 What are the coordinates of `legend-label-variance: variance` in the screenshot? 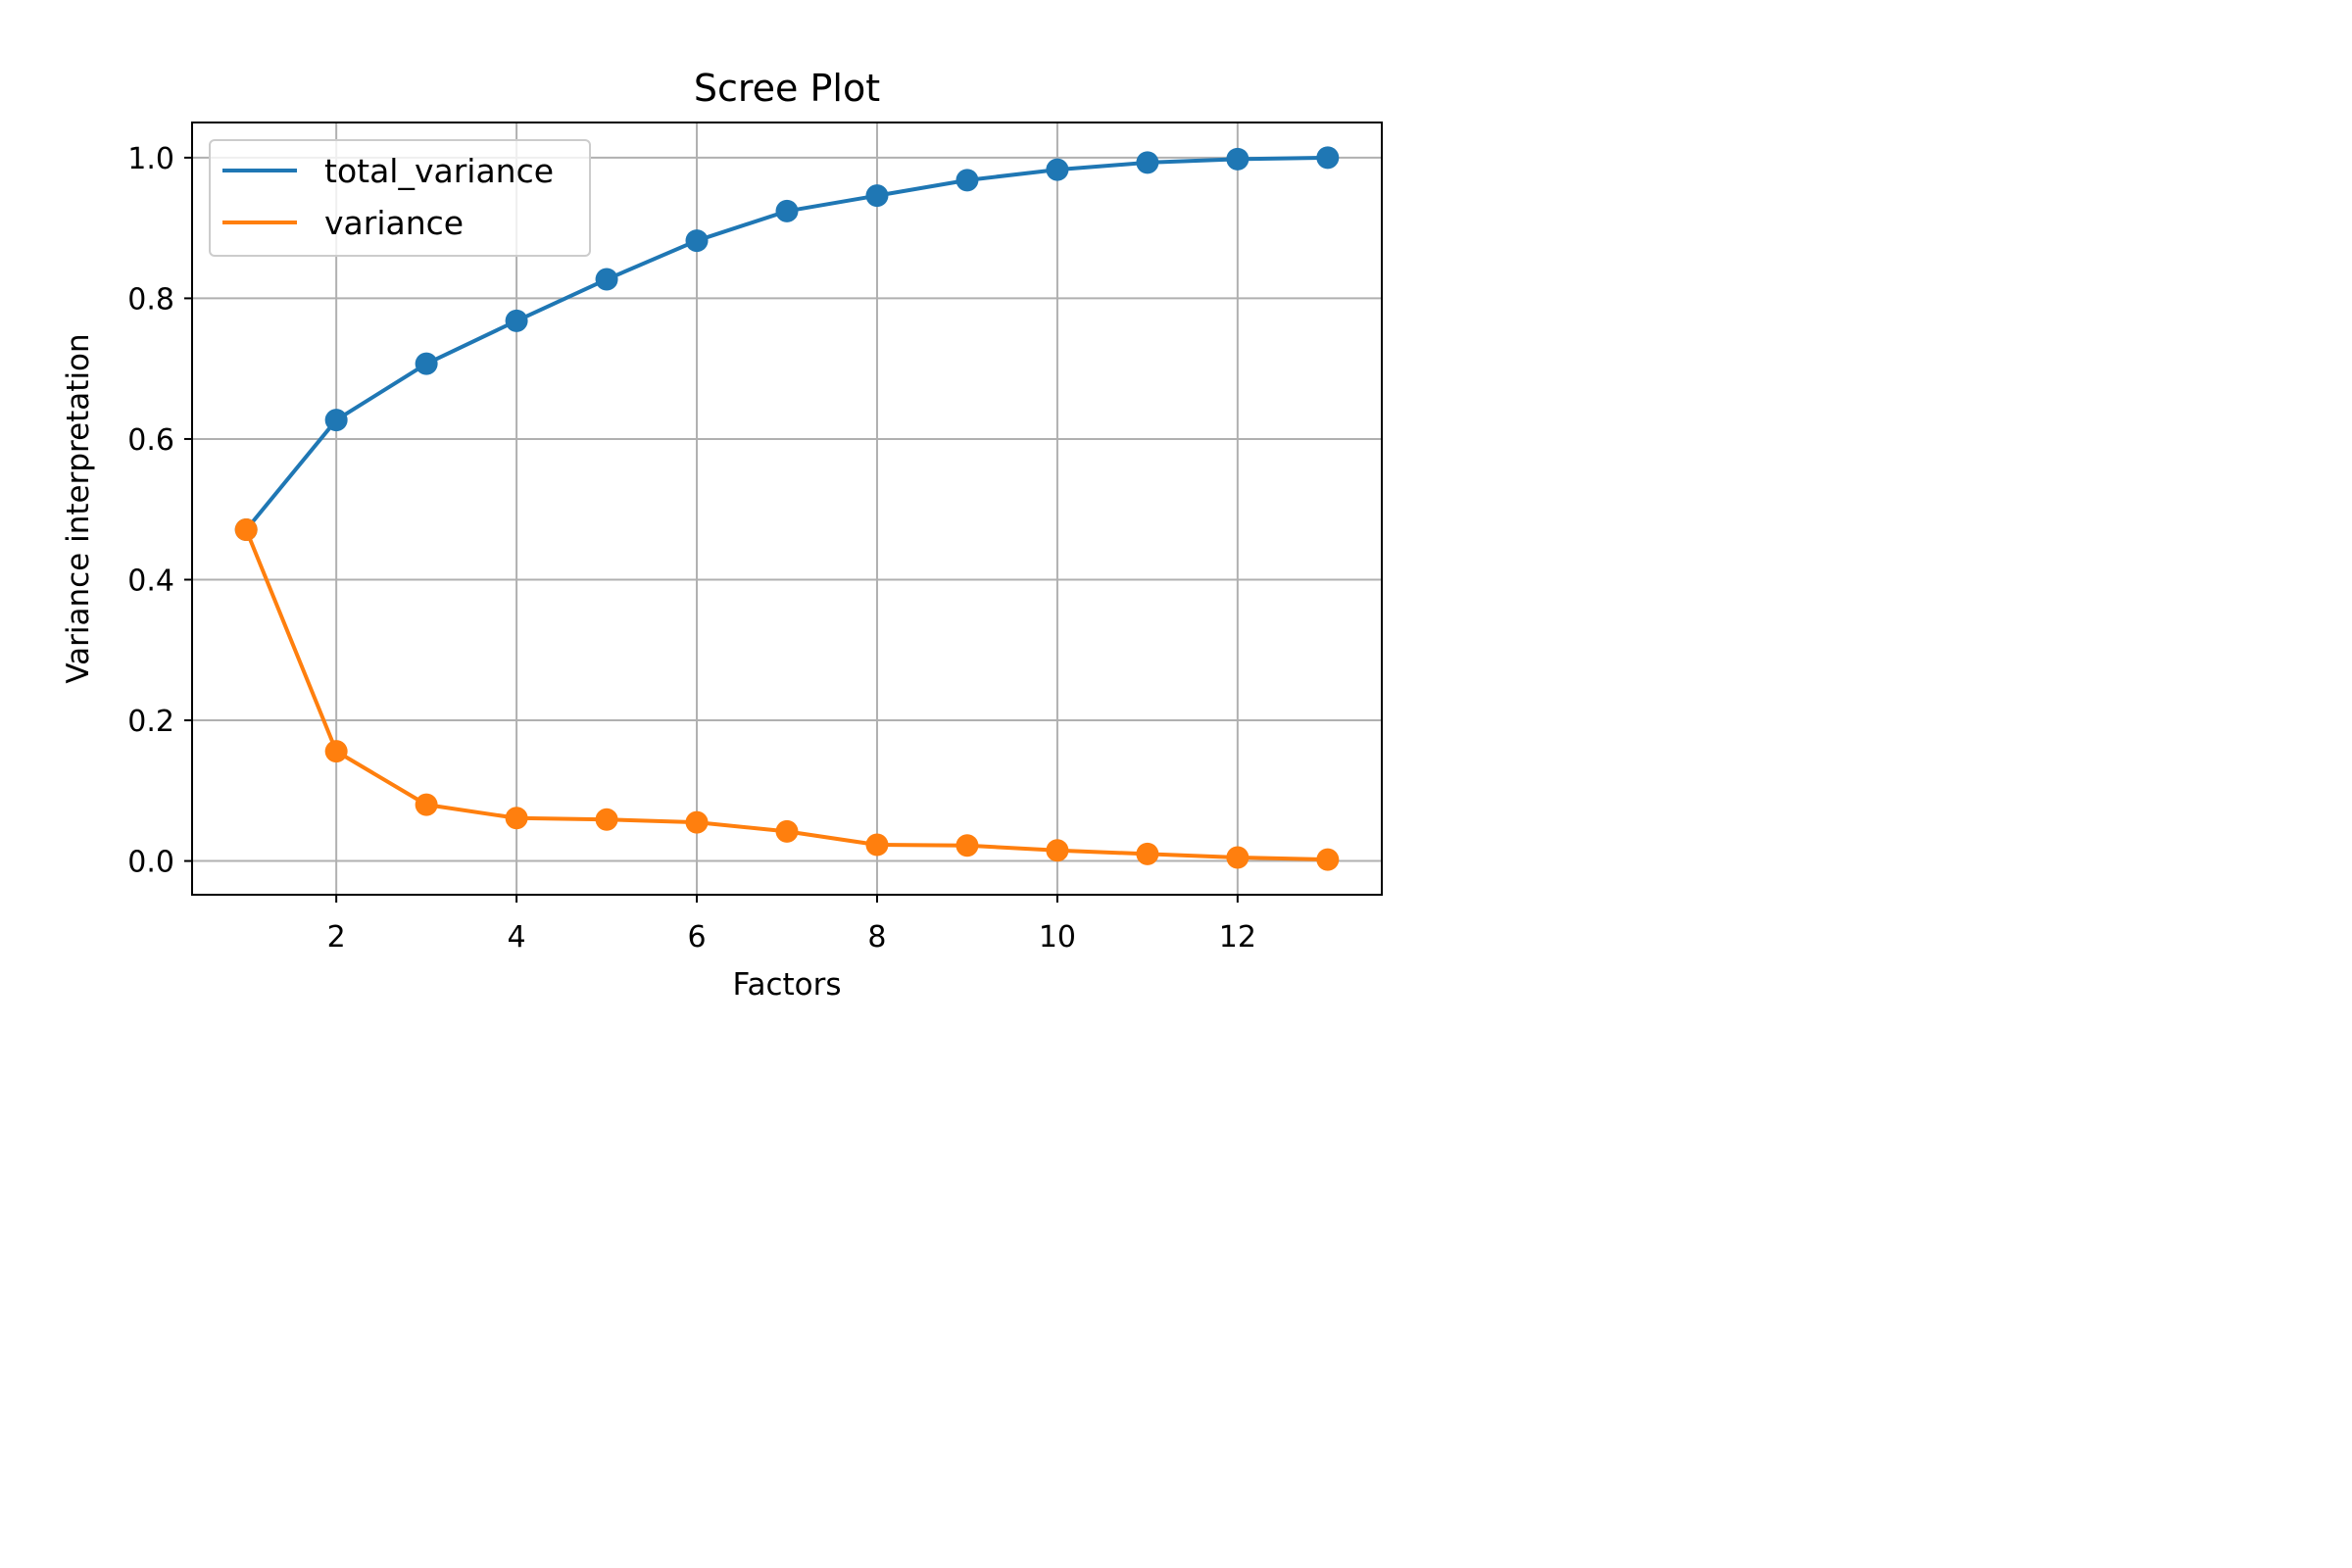 It's located at (394, 223).